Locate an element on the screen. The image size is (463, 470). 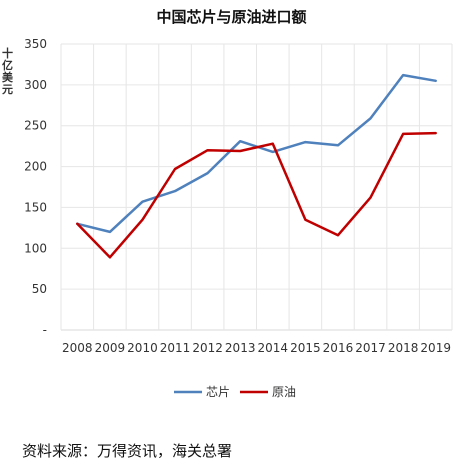
x-tick-label: 2017 is located at coordinates (370, 348).